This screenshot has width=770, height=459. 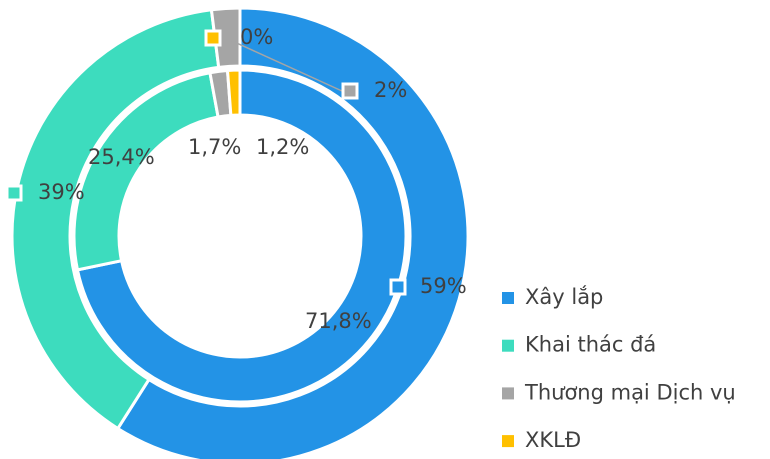 I want to click on donut-slice, so click(x=233, y=92).